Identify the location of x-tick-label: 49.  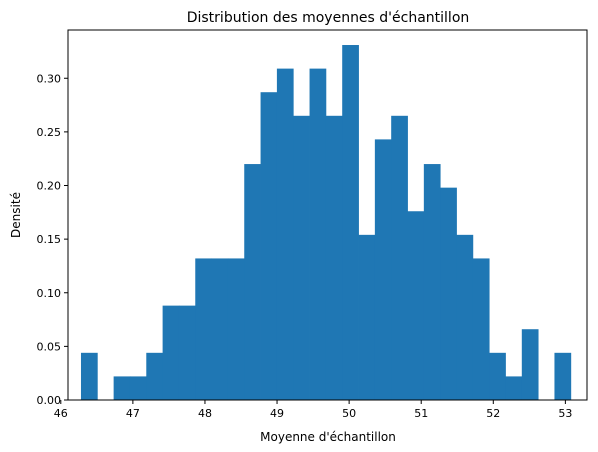
(277, 413).